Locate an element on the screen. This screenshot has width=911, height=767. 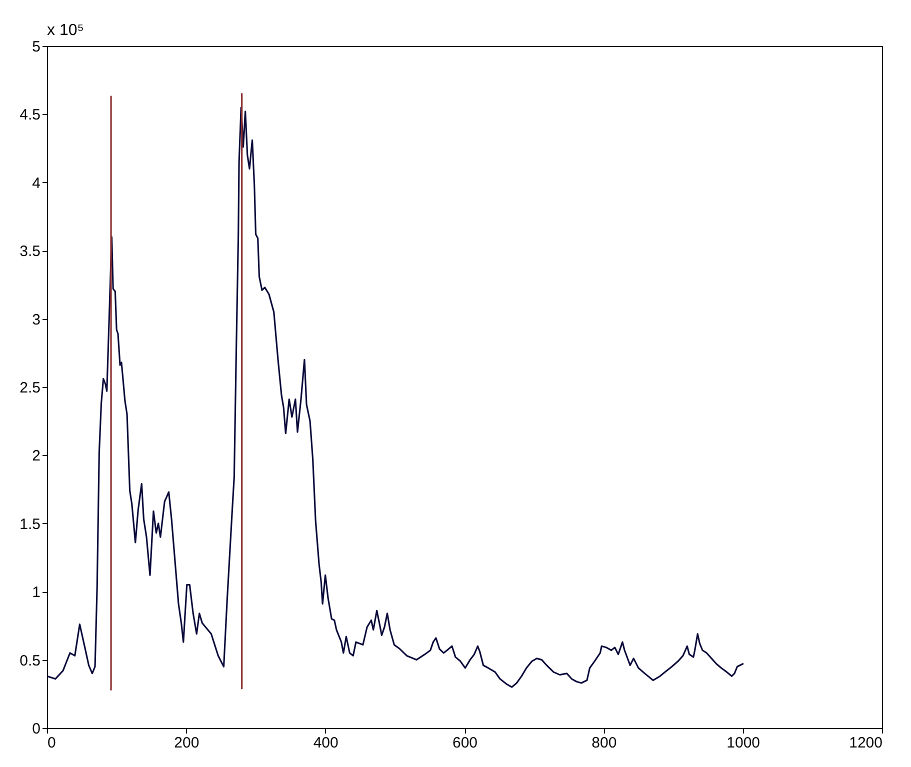
text: x 10⁵ is located at coordinates (65, 30).